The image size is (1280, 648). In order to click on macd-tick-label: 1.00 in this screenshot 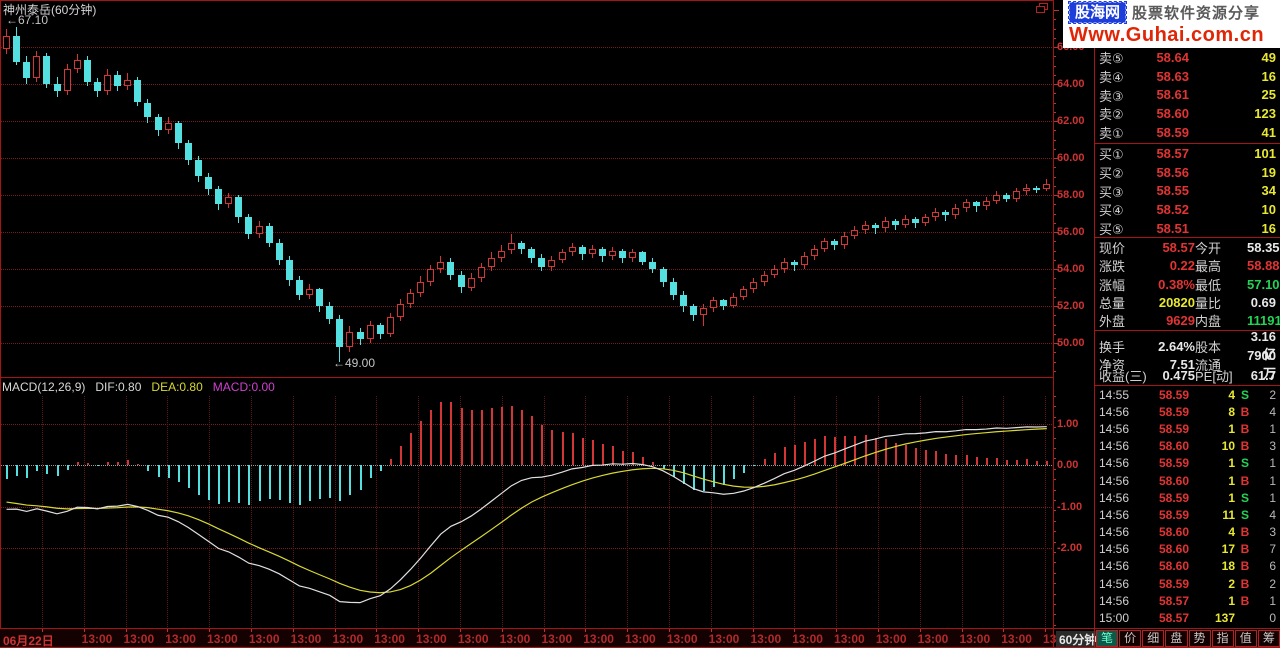, I will do `click(1068, 423)`.